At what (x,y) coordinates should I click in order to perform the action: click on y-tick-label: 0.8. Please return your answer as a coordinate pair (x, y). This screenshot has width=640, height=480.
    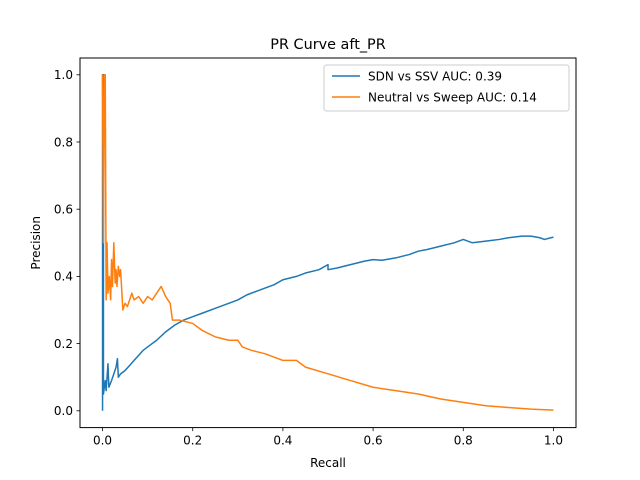
    Looking at the image, I should click on (63, 142).